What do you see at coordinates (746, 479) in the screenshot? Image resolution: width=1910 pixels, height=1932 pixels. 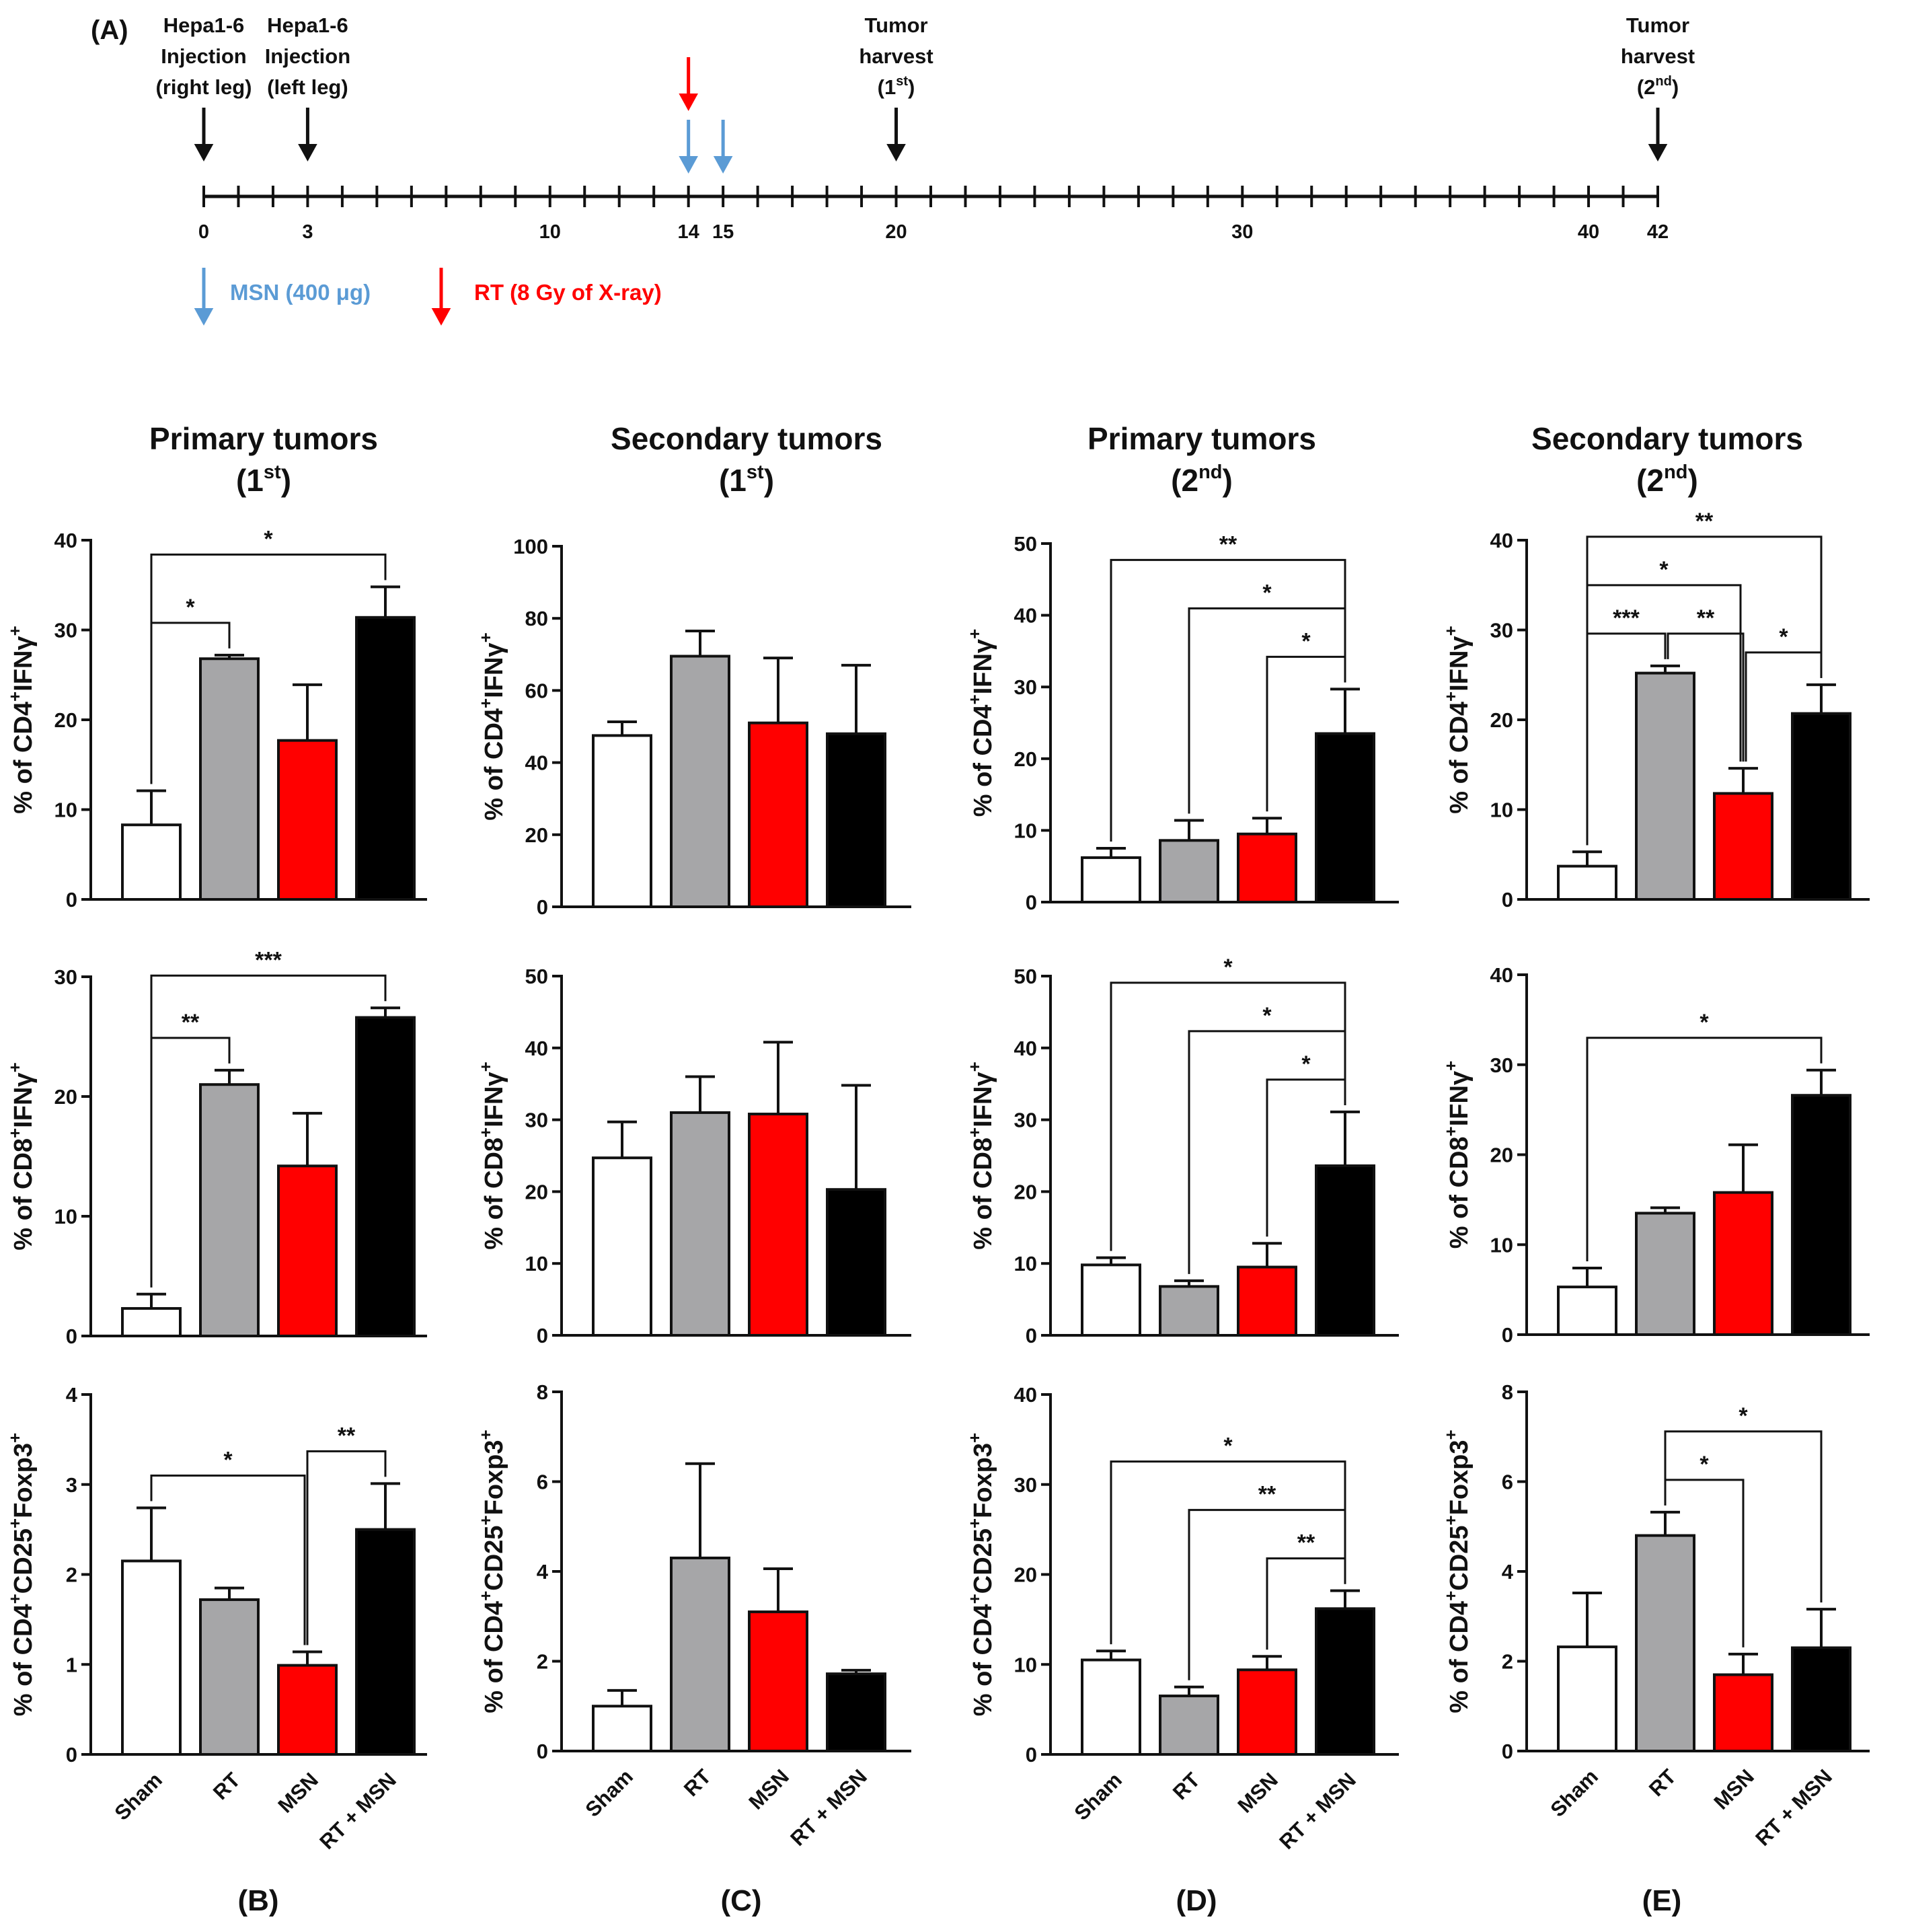 I see `column-subtitle: (1st)` at bounding box center [746, 479].